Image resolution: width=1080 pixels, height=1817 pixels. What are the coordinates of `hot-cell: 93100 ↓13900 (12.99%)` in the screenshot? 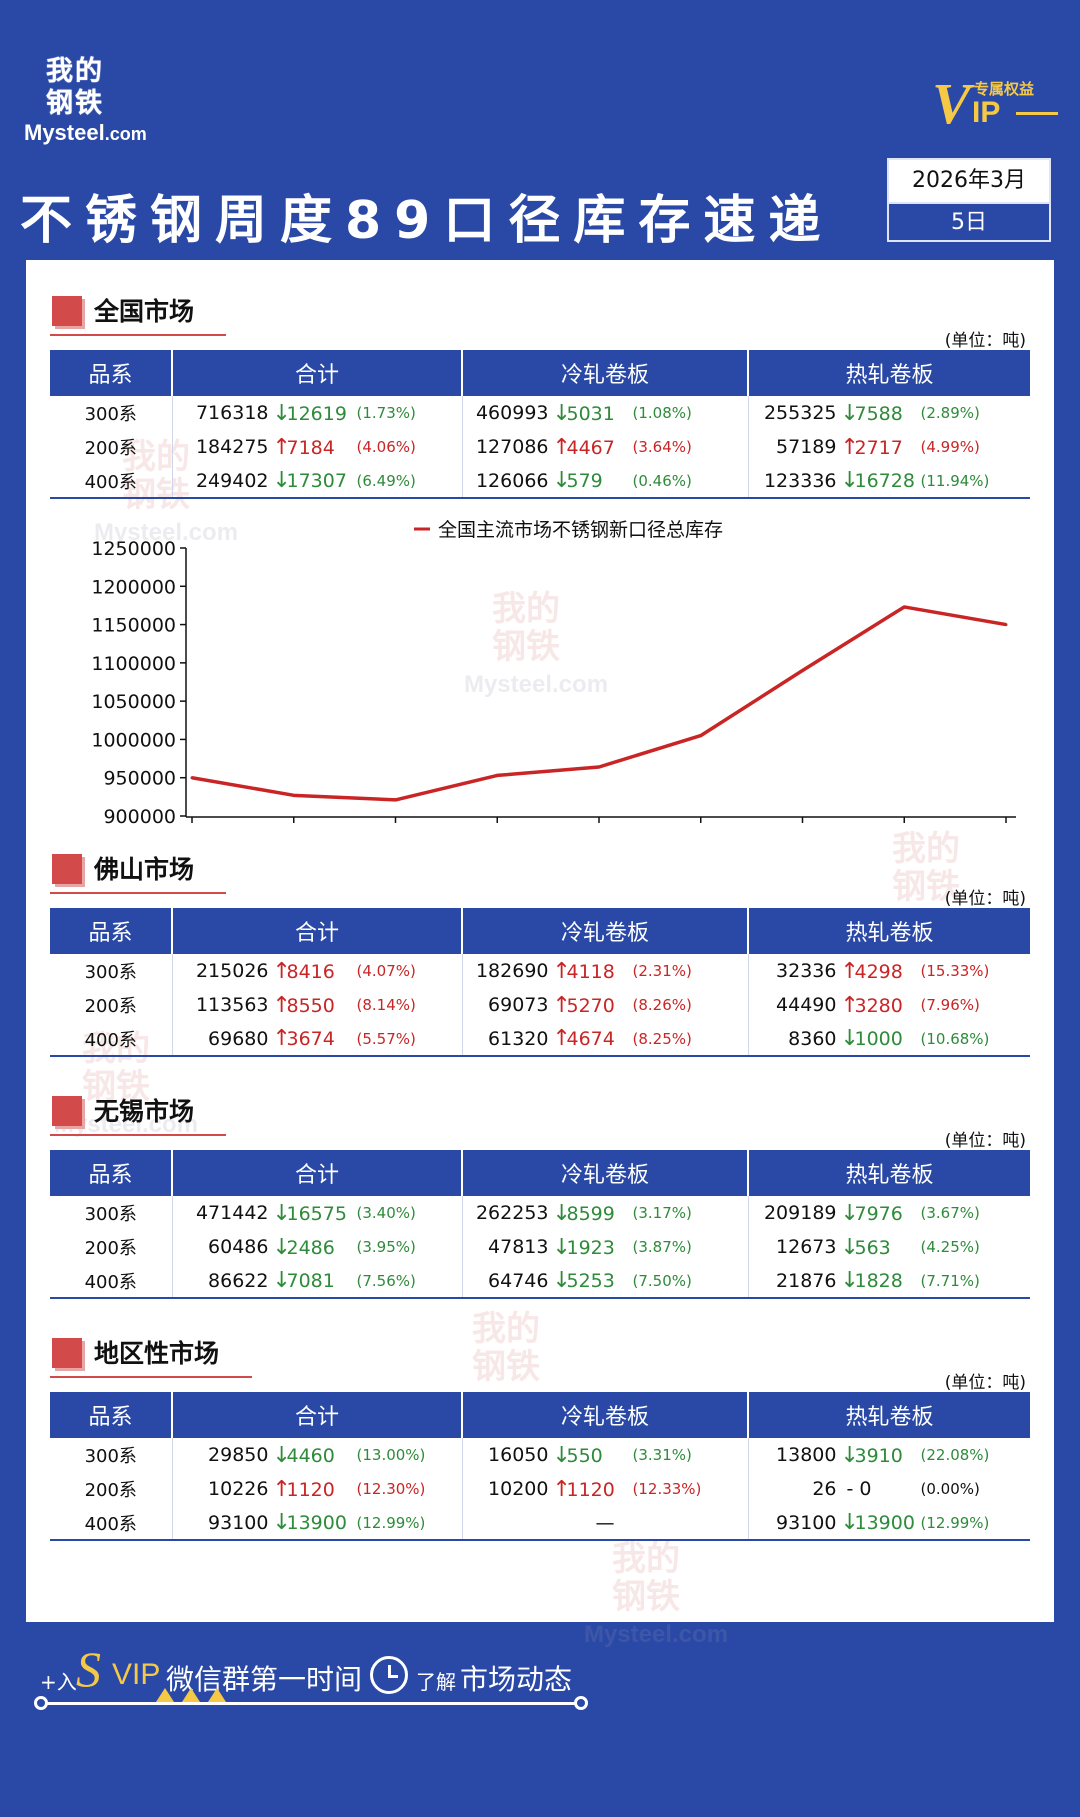 It's located at (888, 1523).